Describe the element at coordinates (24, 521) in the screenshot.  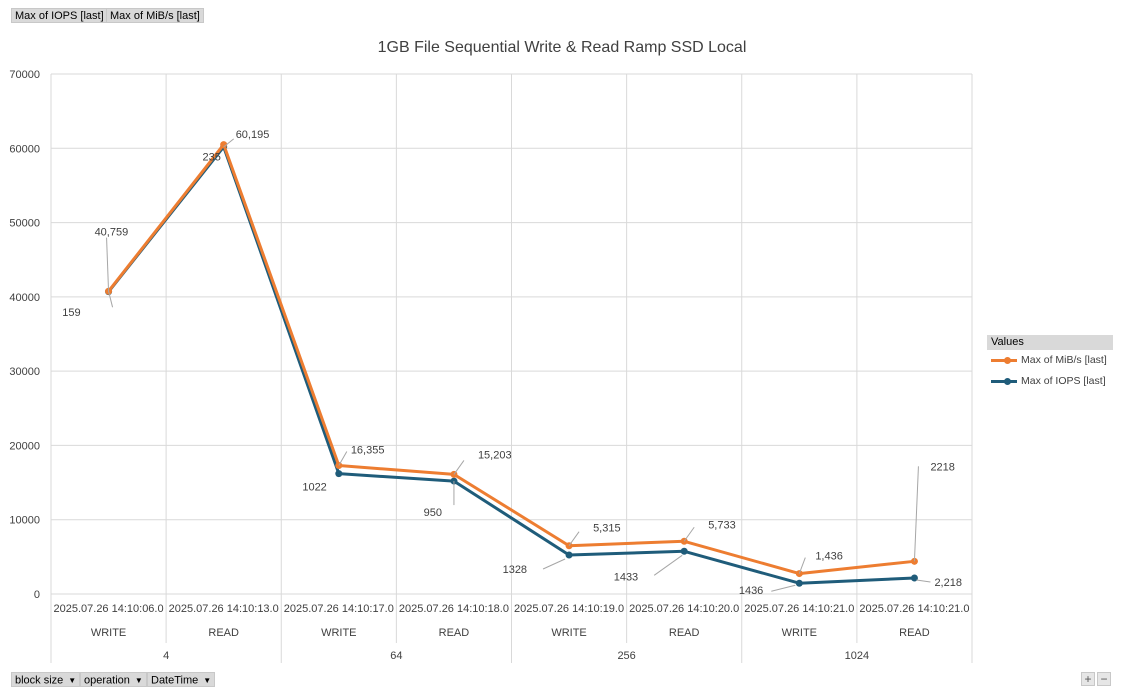
I see `y-tick-label: 10000` at that location.